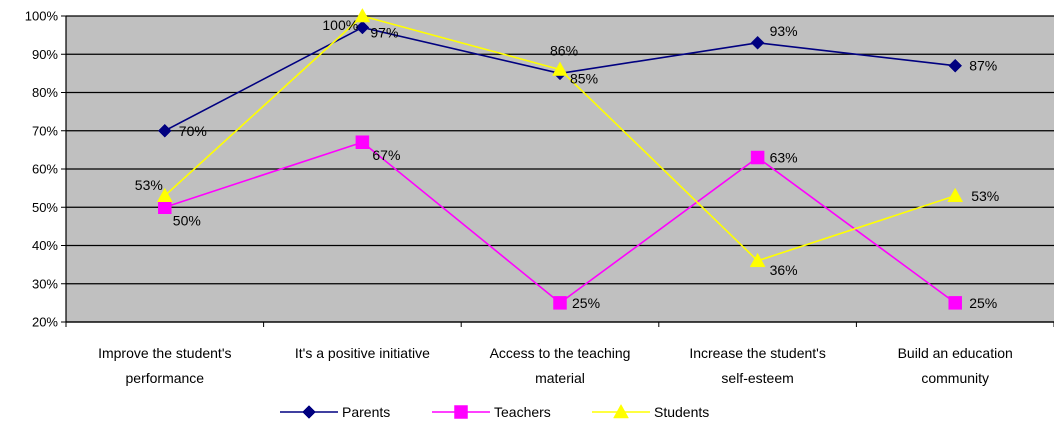 Image resolution: width=1054 pixels, height=430 pixels. What do you see at coordinates (386, 155) in the screenshot?
I see `data-label-teachers: 67%` at bounding box center [386, 155].